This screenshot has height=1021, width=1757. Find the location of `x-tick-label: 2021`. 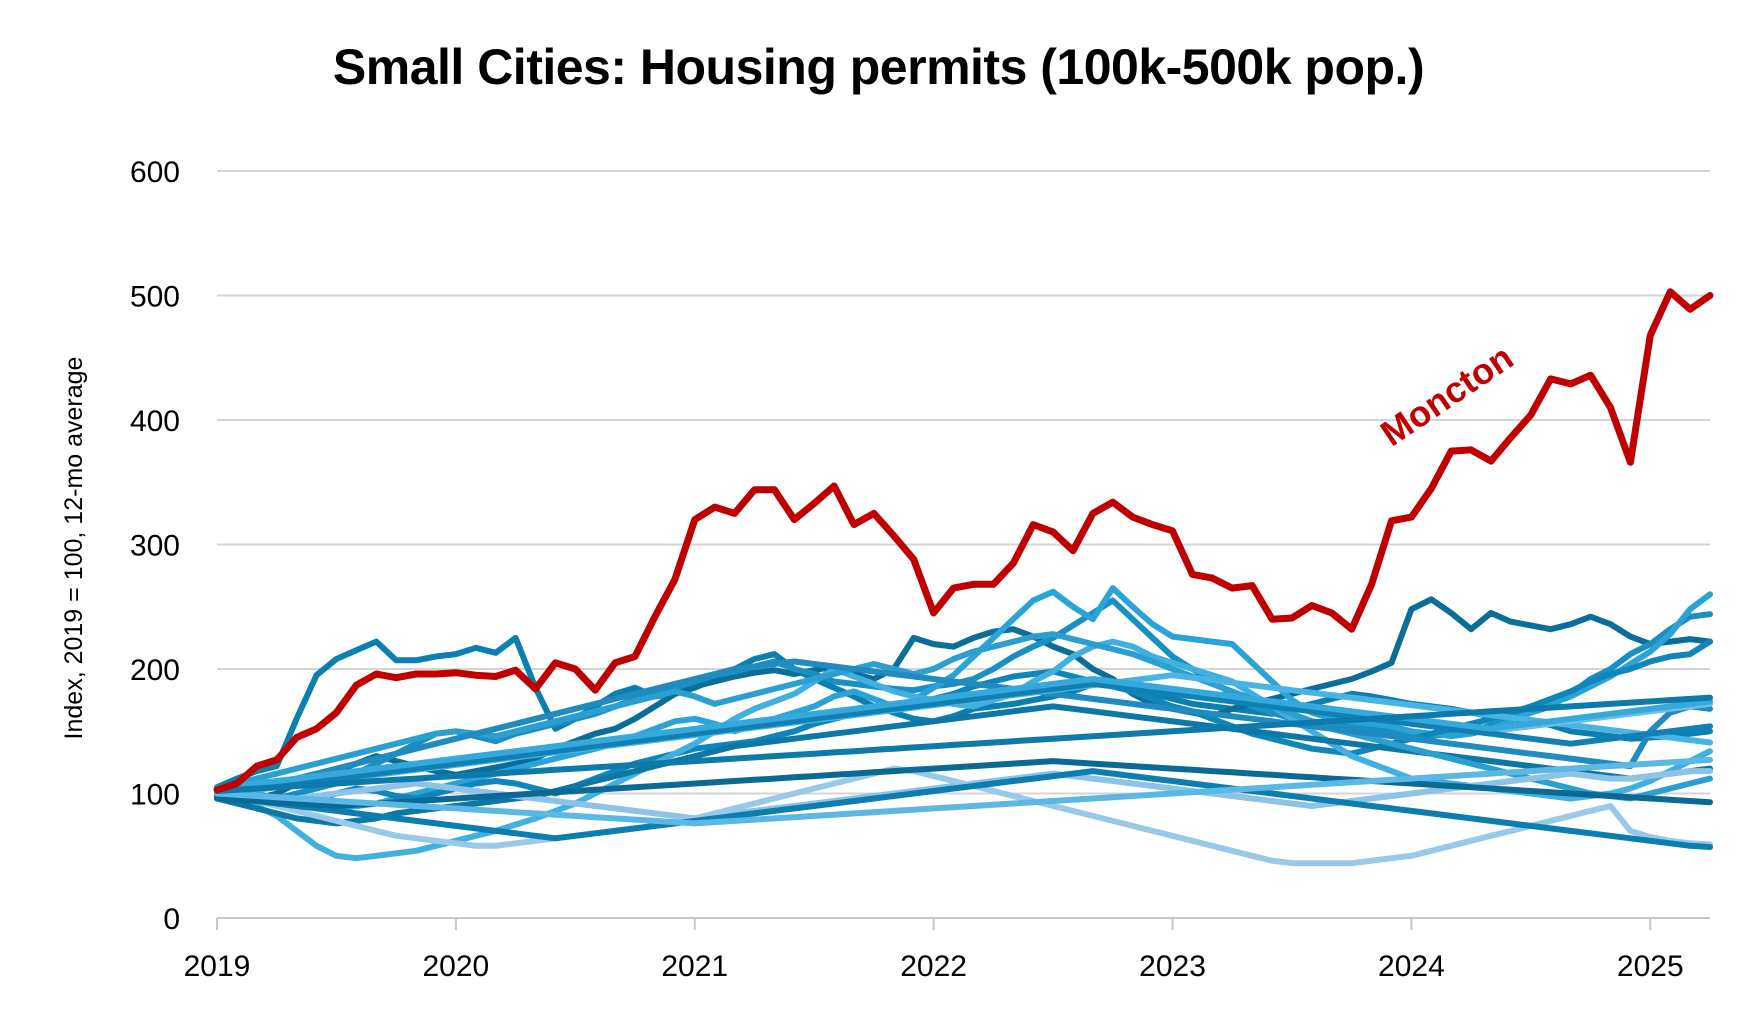

x-tick-label: 2021 is located at coordinates (694, 966).